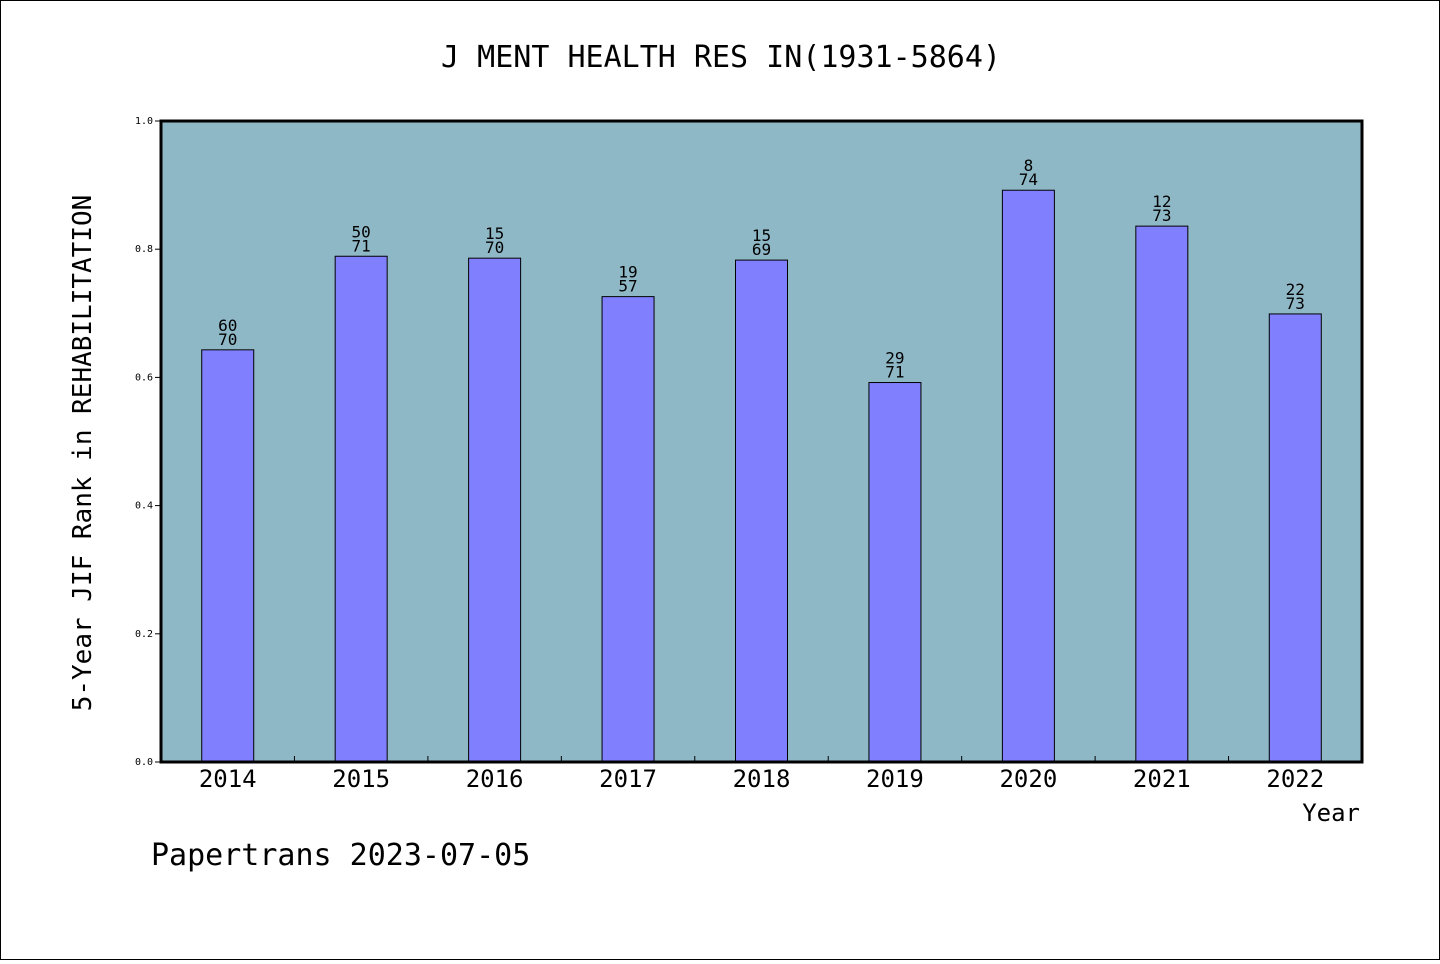 This screenshot has width=1440, height=964. Describe the element at coordinates (83, 453) in the screenshot. I see `y-axis-label: 5-Year JIF Rank in REHABILITATION` at that location.